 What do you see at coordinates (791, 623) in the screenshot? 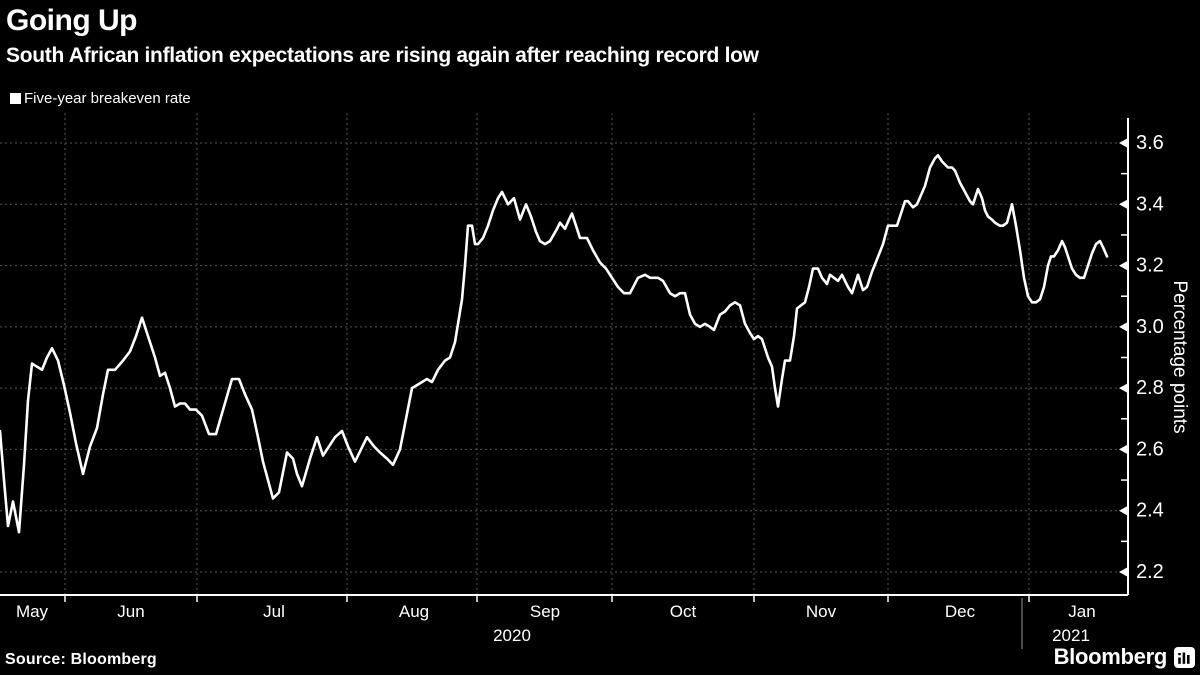
I see `x-axis-year-labels: 2020 2021` at bounding box center [791, 623].